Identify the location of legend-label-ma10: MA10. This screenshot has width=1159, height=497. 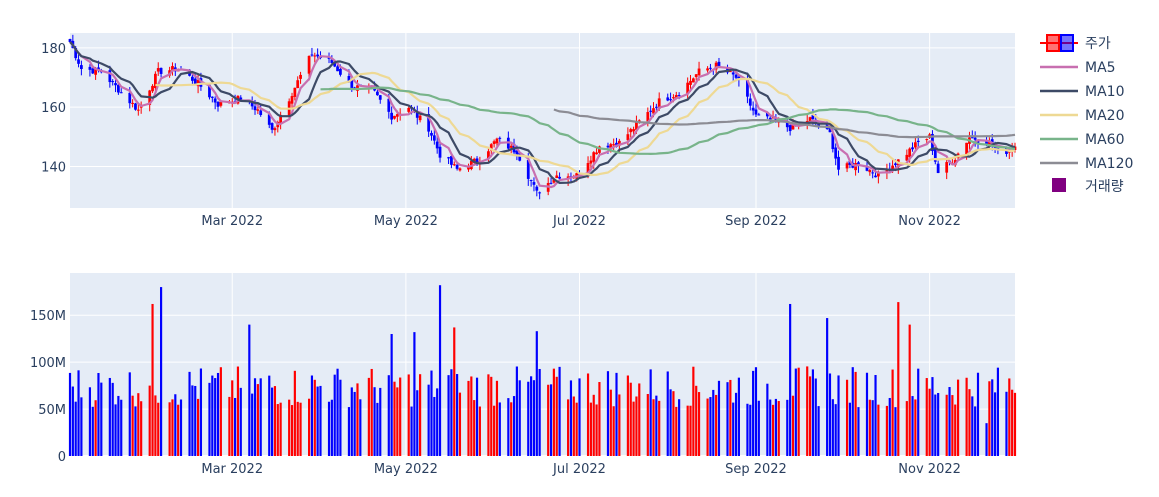
(1104, 92).